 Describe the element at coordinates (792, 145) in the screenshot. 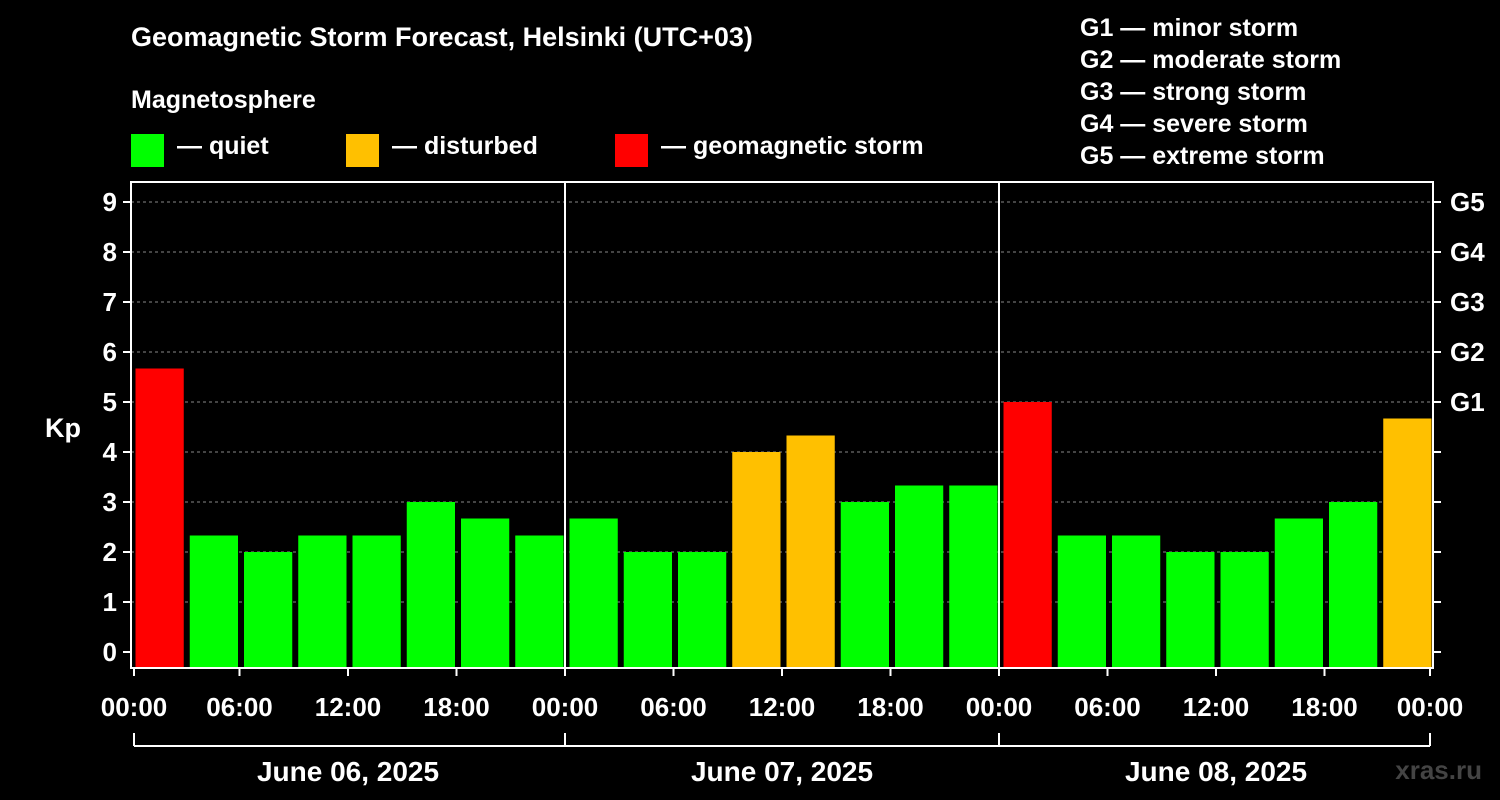

I see `legend-label-storm: — geomagnetic storm` at that location.